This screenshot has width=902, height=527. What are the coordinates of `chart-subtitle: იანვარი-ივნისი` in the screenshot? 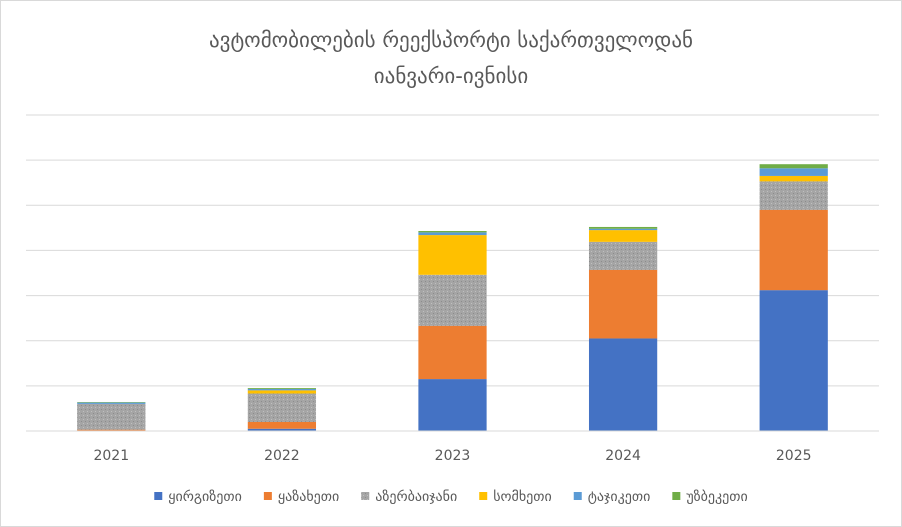 It's located at (451, 76).